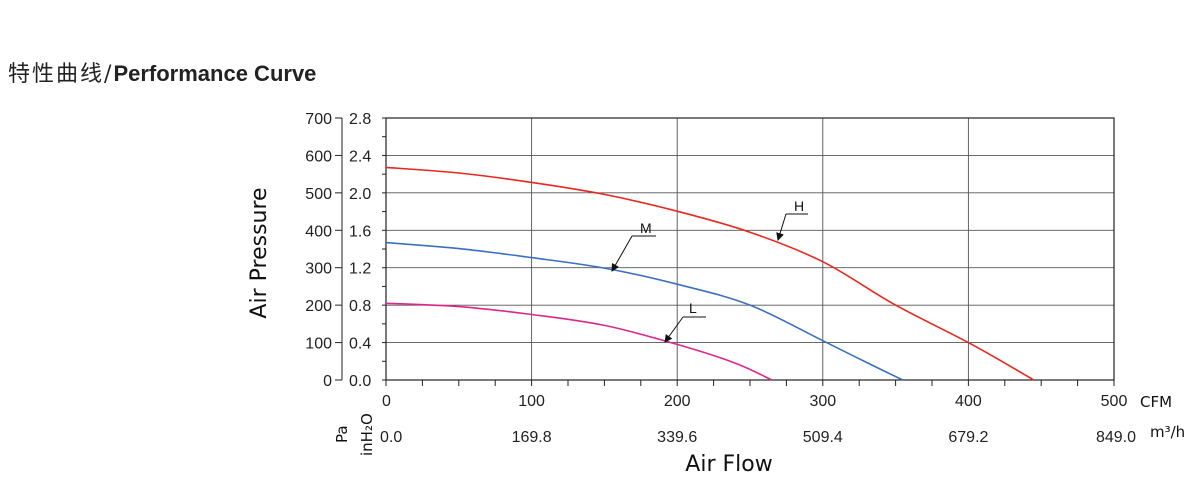  Describe the element at coordinates (318, 231) in the screenshot. I see `y-tick-label-pa: 400` at that location.